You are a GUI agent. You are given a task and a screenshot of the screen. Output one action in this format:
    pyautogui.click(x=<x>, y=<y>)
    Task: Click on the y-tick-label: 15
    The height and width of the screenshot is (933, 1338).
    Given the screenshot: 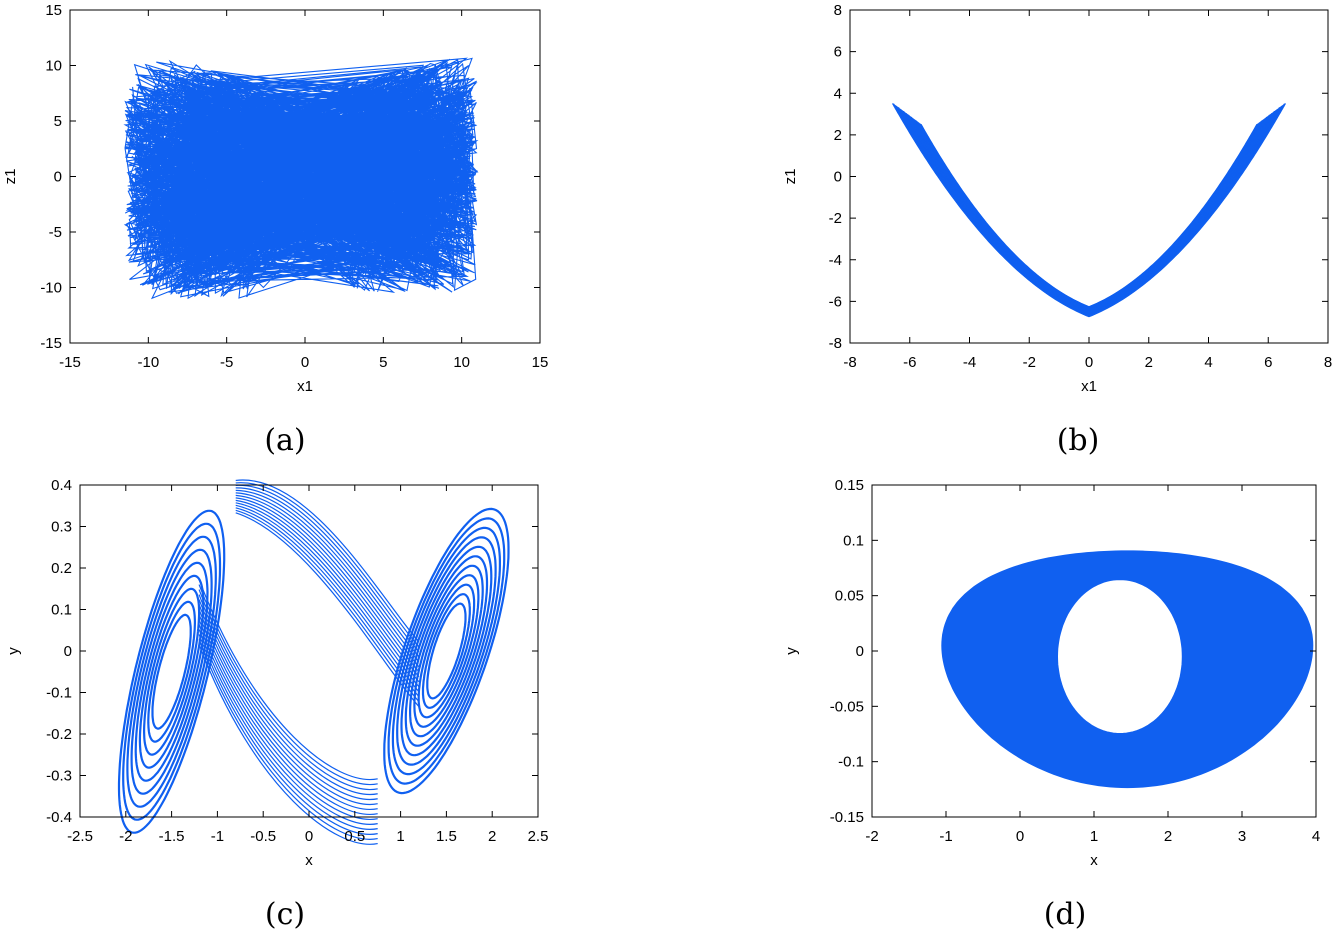 What is the action you would take?
    pyautogui.click(x=53, y=10)
    